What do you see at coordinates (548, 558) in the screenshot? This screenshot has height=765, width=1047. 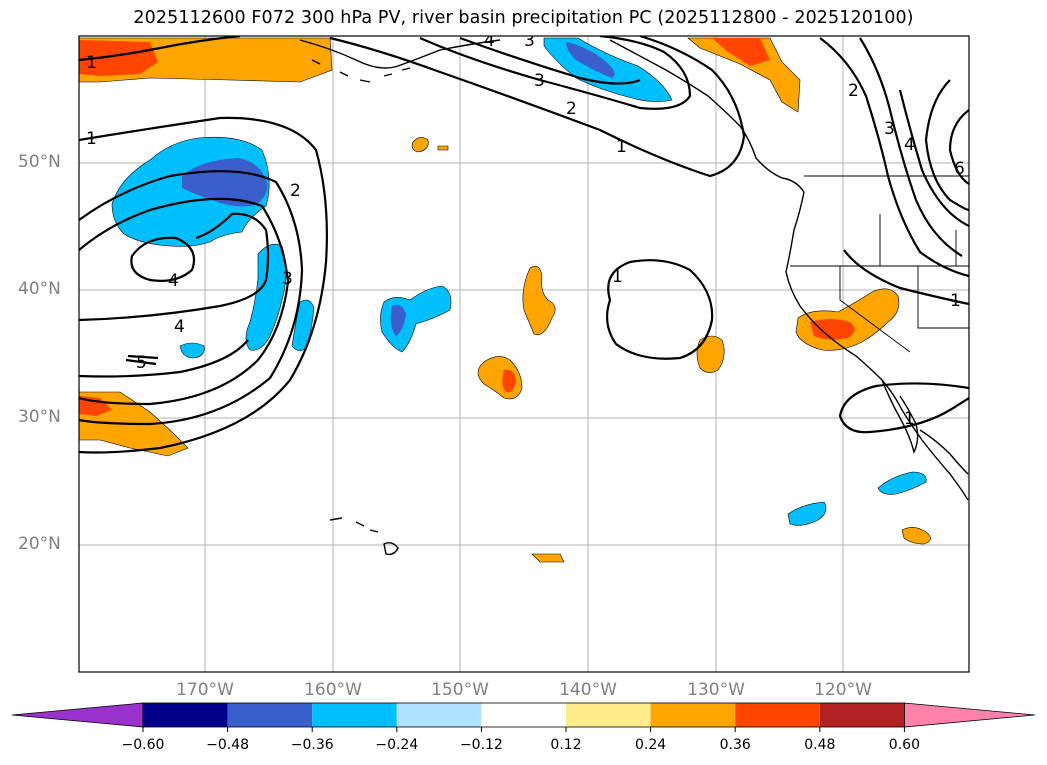 I see `precip-area-south-small` at bounding box center [548, 558].